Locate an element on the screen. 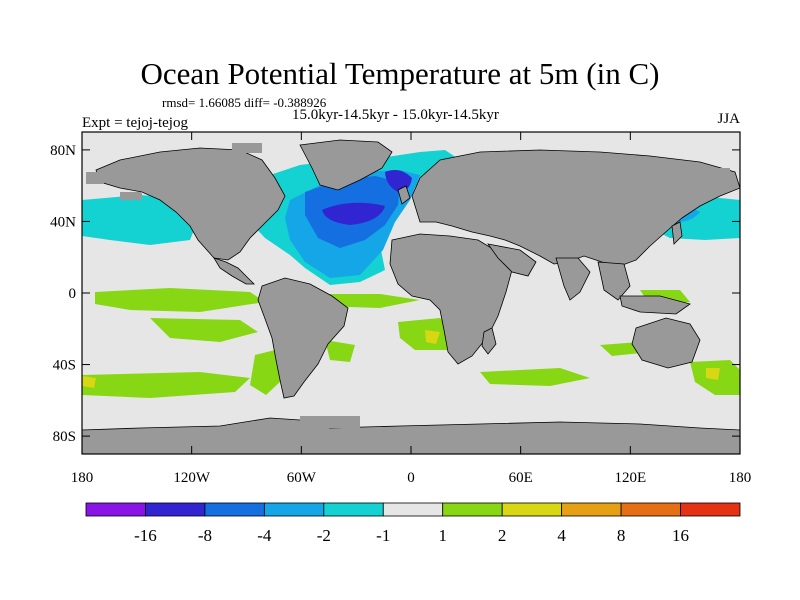  land-japan is located at coordinates (677, 233).